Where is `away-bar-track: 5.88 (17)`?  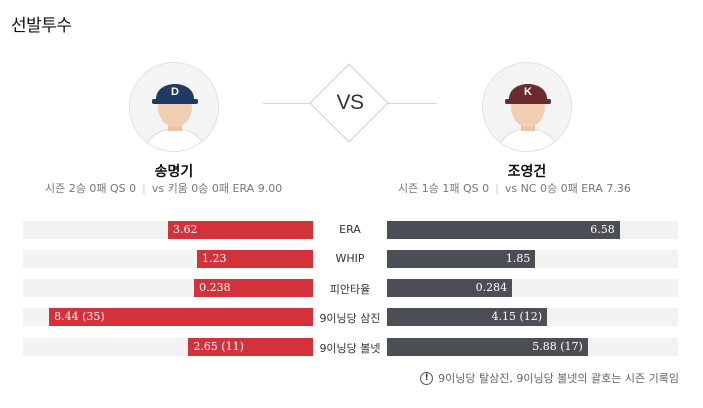
away-bar-track: 5.88 (17) is located at coordinates (532, 347).